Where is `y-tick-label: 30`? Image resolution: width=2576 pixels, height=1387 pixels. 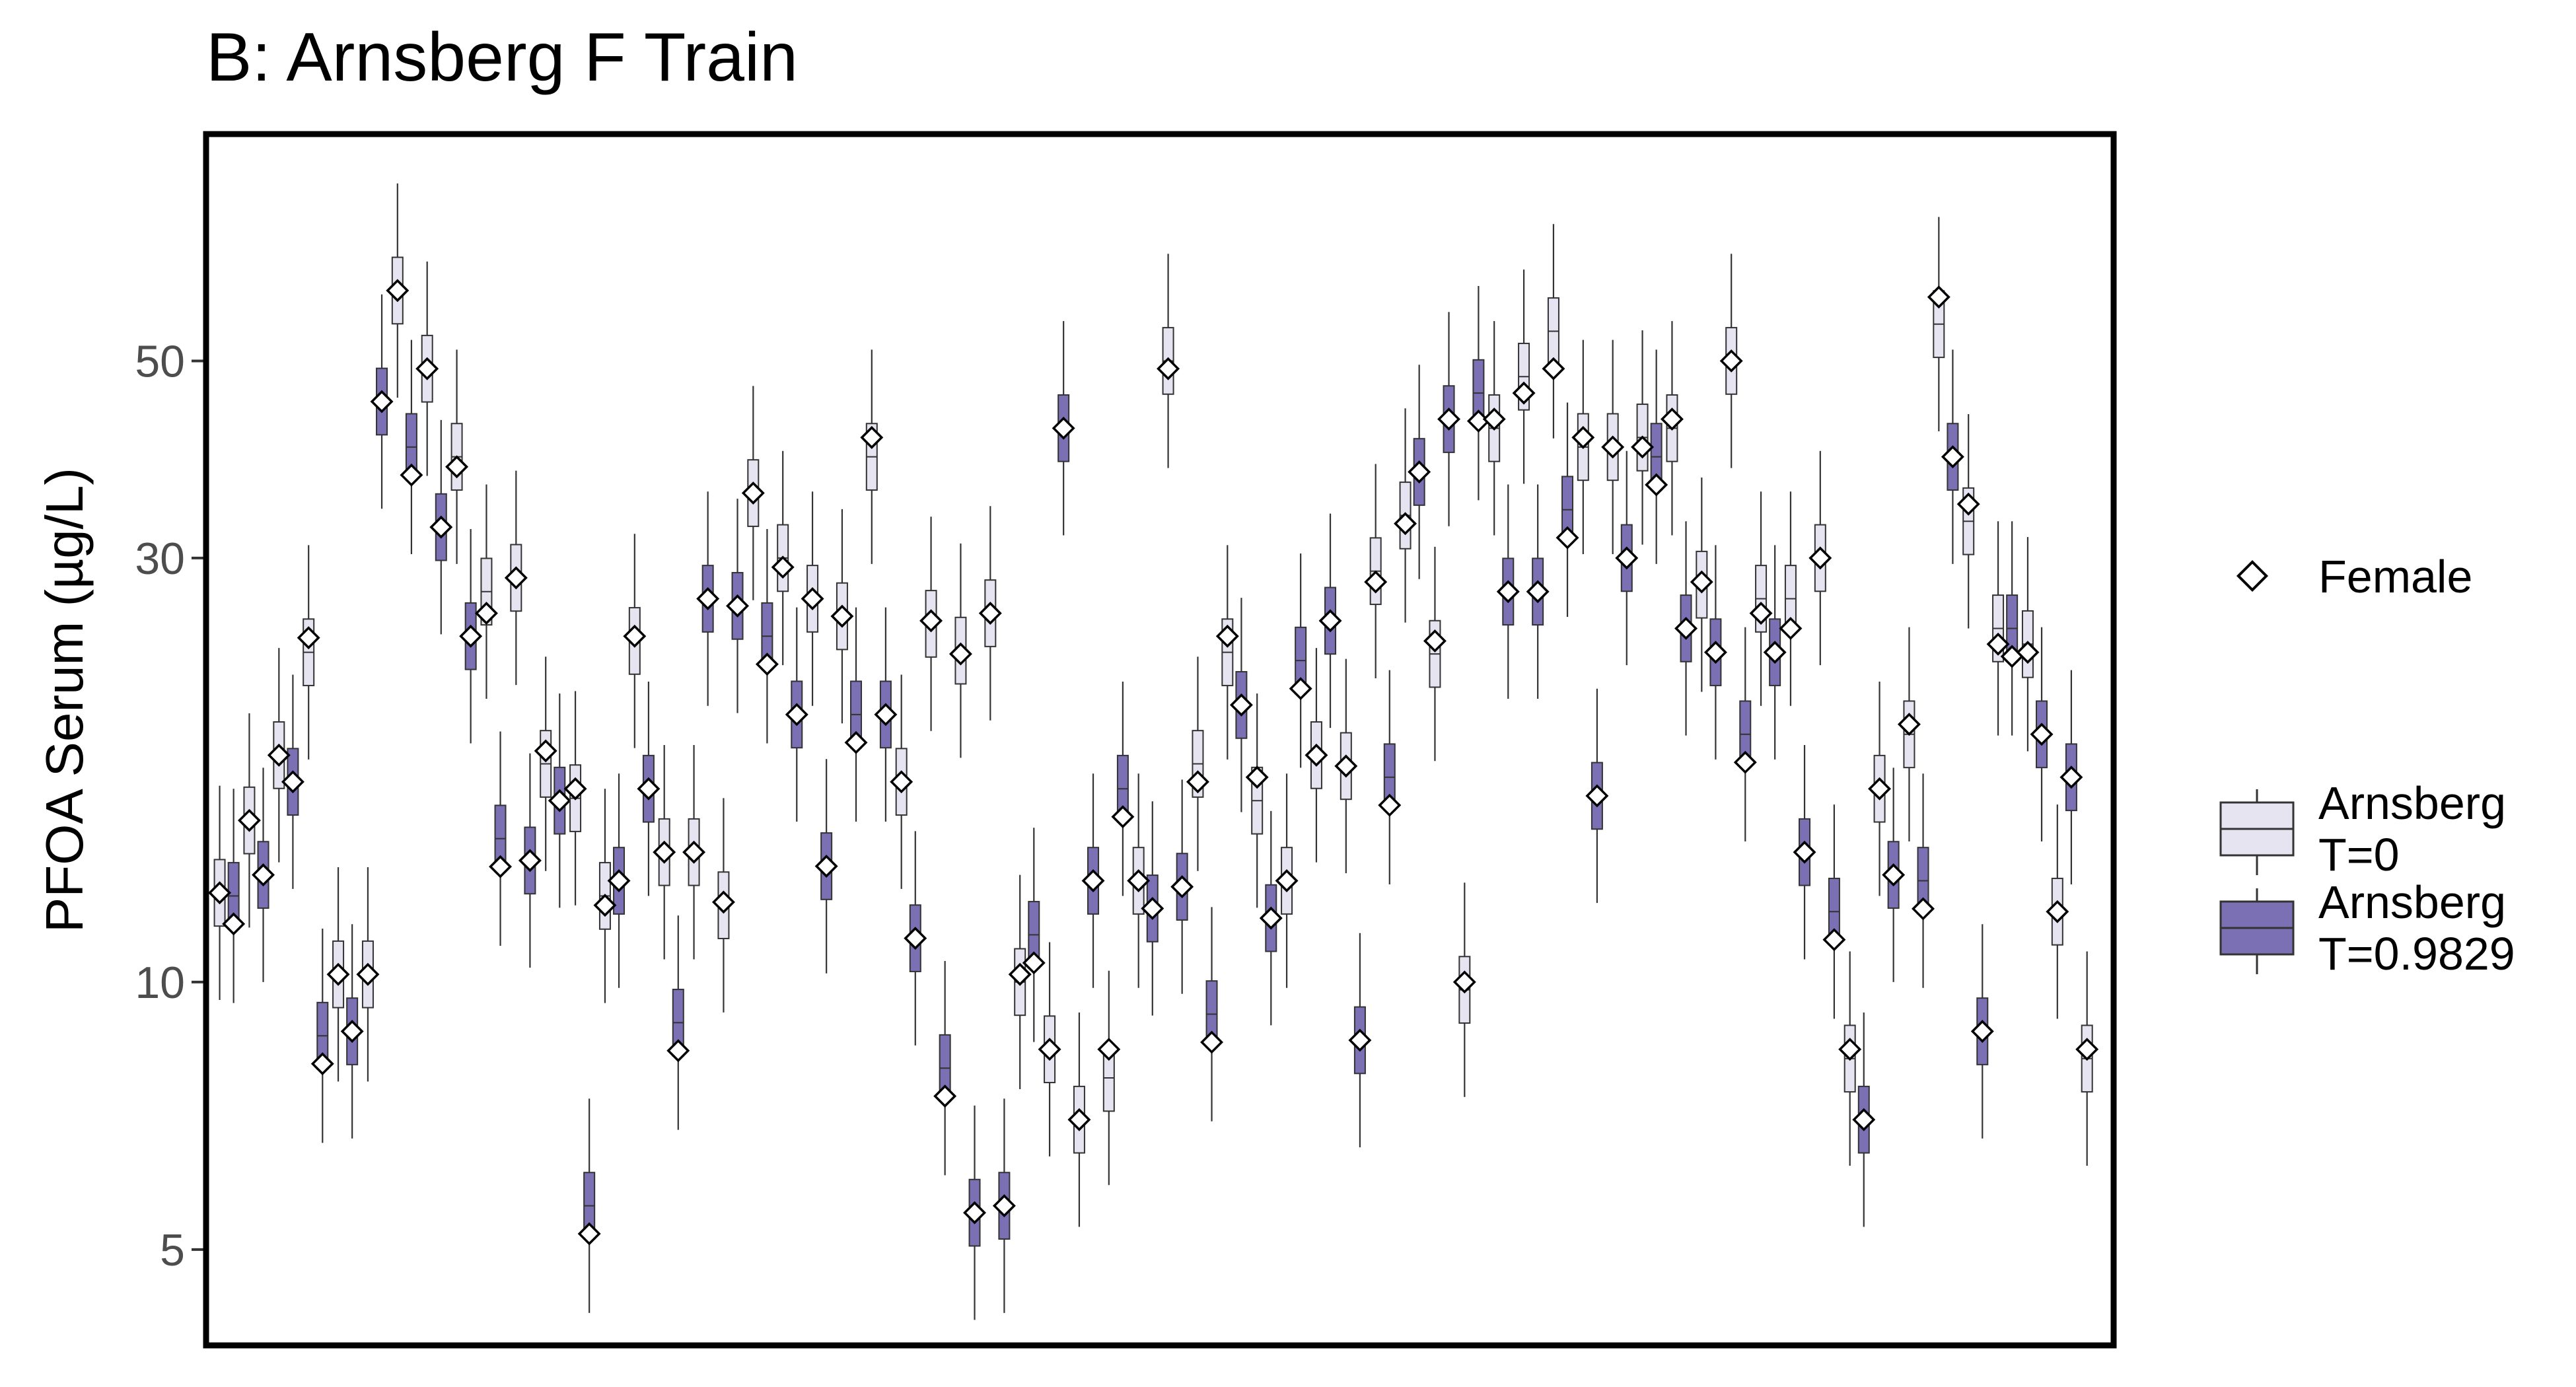 y-tick-label: 30 is located at coordinates (160, 559).